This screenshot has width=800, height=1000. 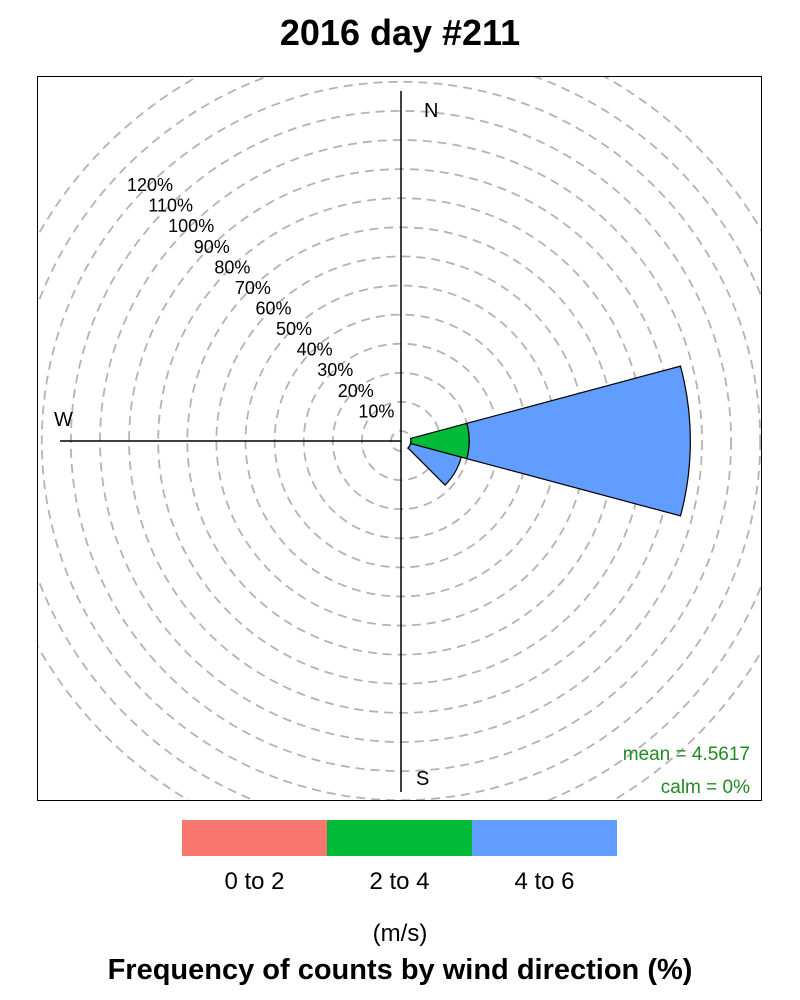 I want to click on direction-label-w: W, so click(x=63, y=420).